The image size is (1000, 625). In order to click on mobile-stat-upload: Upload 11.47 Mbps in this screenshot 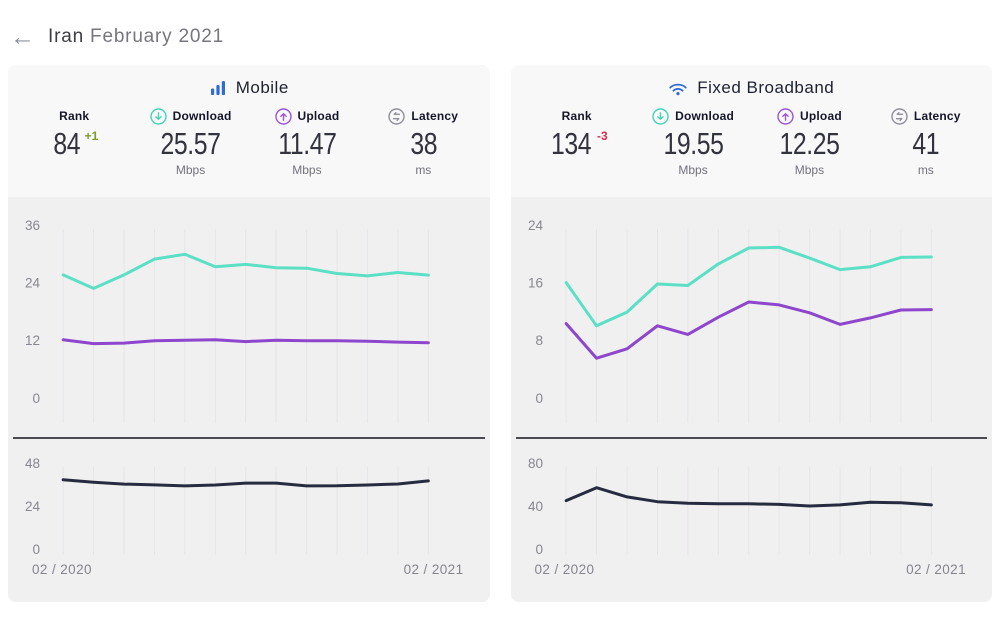, I will do `click(307, 142)`.